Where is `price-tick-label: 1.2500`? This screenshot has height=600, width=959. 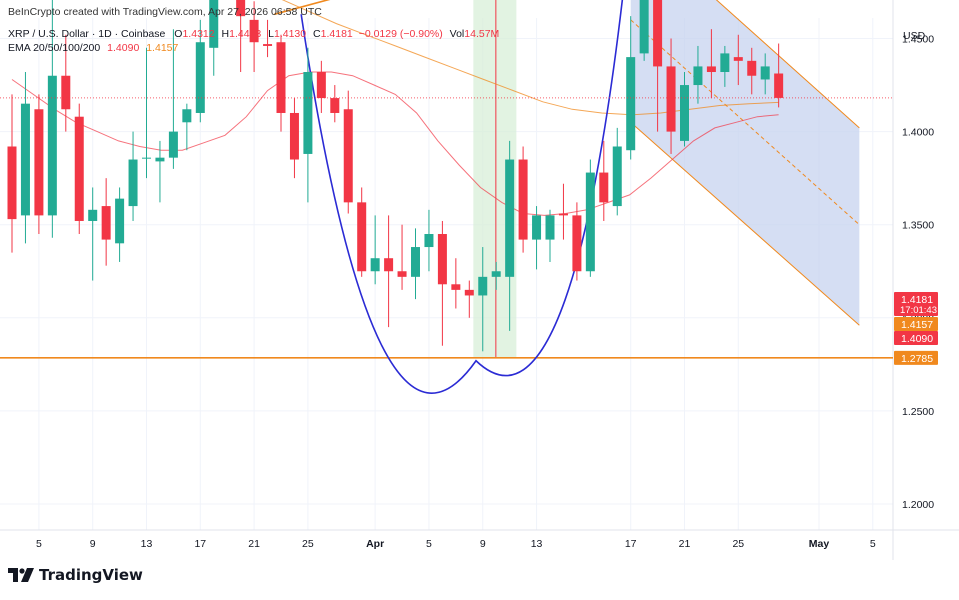 price-tick-label: 1.2500 is located at coordinates (918, 412).